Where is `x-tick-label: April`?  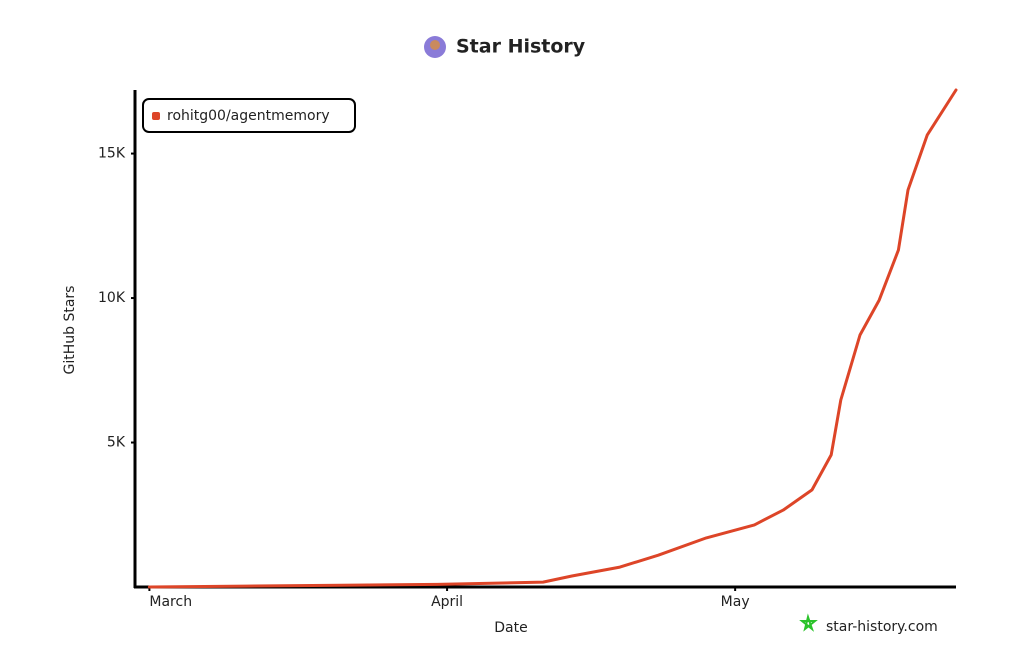
x-tick-label: April is located at coordinates (447, 602).